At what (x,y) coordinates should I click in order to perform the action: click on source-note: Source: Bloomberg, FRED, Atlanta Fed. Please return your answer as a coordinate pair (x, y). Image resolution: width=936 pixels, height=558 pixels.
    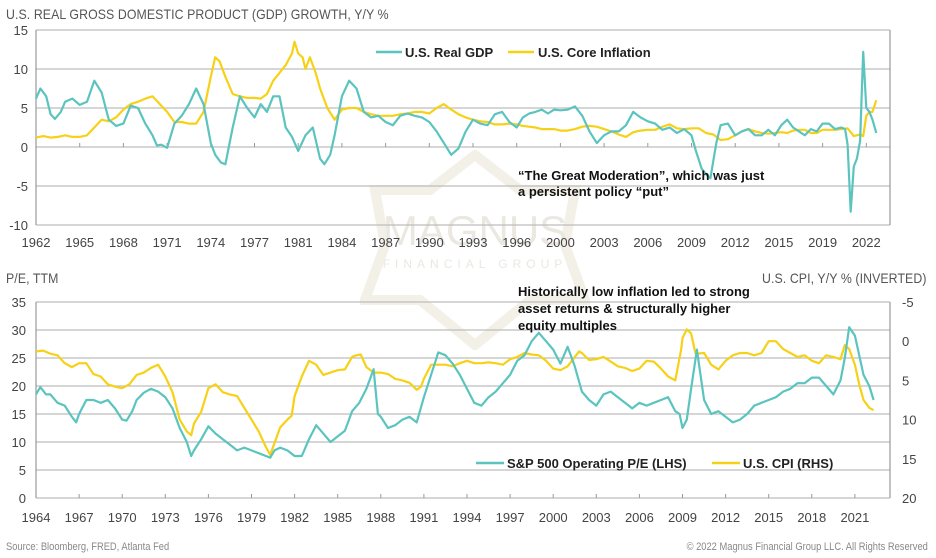
    Looking at the image, I should click on (88, 547).